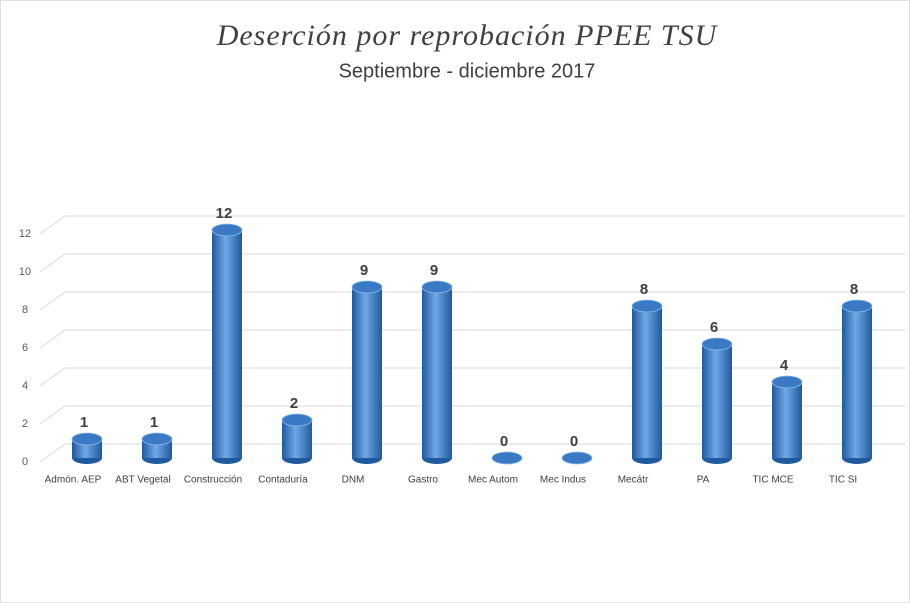 This screenshot has height=603, width=910. Describe the element at coordinates (784, 365) in the screenshot. I see `value-label: 4` at that location.